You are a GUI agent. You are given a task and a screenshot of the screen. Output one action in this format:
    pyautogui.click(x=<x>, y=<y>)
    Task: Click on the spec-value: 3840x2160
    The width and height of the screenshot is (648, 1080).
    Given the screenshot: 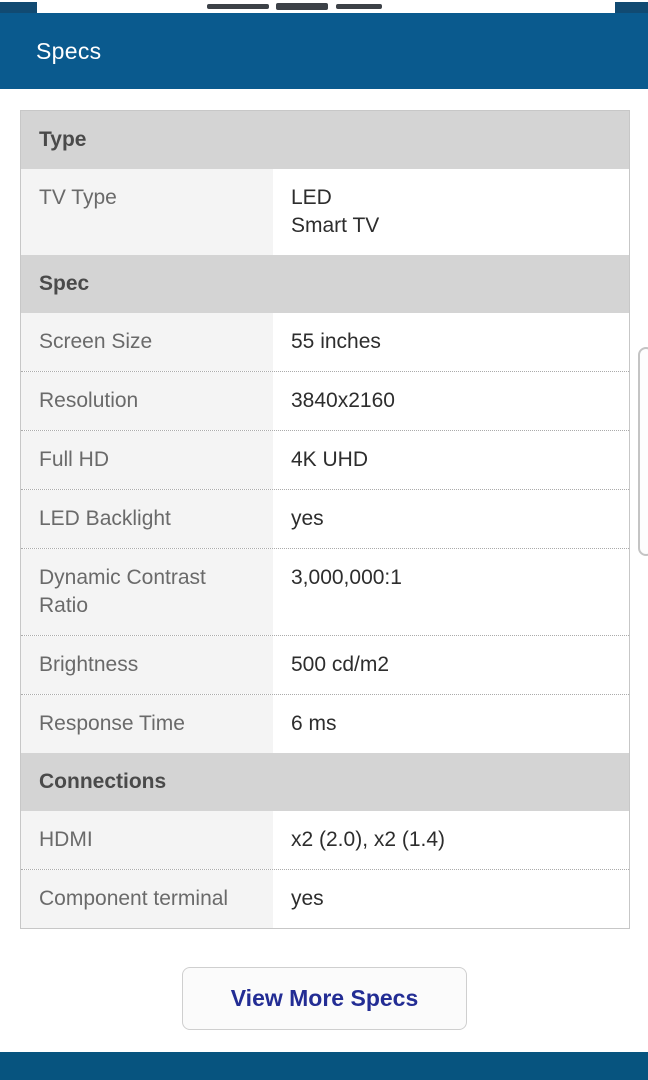 What is the action you would take?
    pyautogui.click(x=343, y=400)
    